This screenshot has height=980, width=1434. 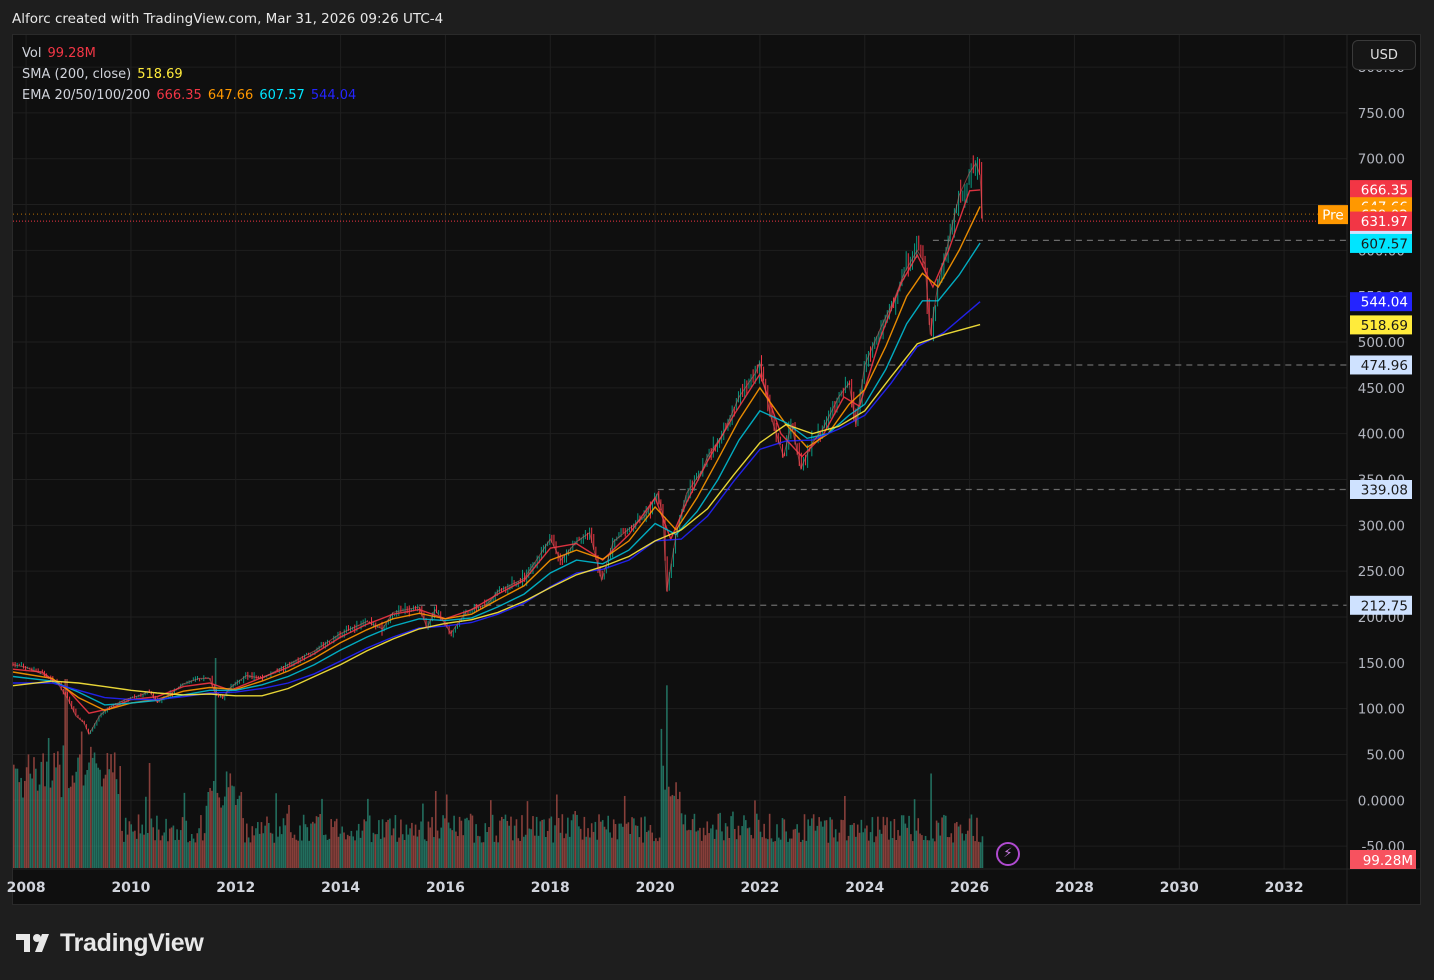 What do you see at coordinates (192, 74) in the screenshot?
I see `legend-sma: SMA (200, close) 518.69` at bounding box center [192, 74].